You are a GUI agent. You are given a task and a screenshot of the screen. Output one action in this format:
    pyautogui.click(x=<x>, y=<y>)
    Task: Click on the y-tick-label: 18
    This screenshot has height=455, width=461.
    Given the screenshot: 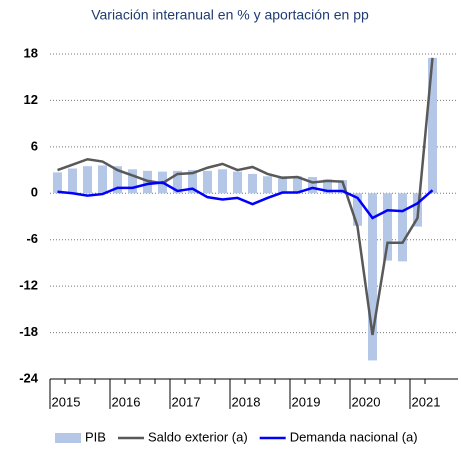 What is the action you would take?
    pyautogui.click(x=31, y=52)
    